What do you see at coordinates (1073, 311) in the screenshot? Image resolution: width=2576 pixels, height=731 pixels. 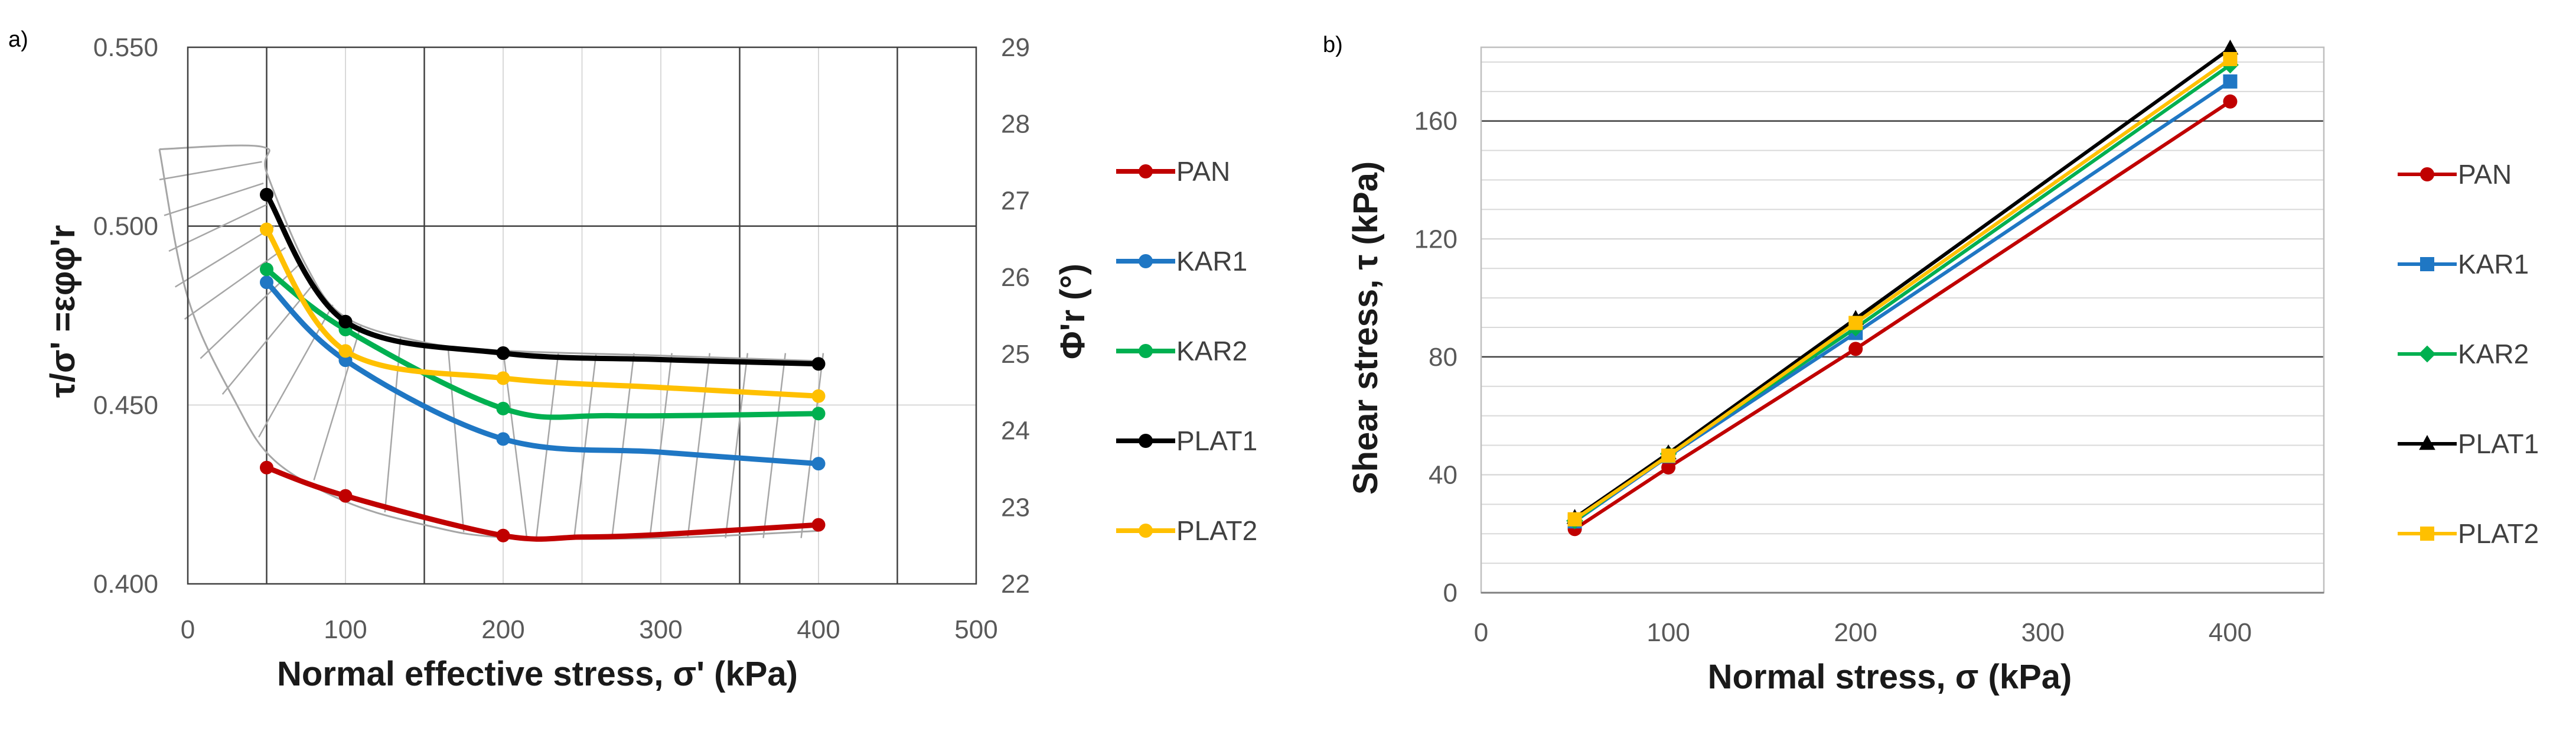 I see `y2-axis-title-a: Φ'r (°)` at bounding box center [1073, 311].